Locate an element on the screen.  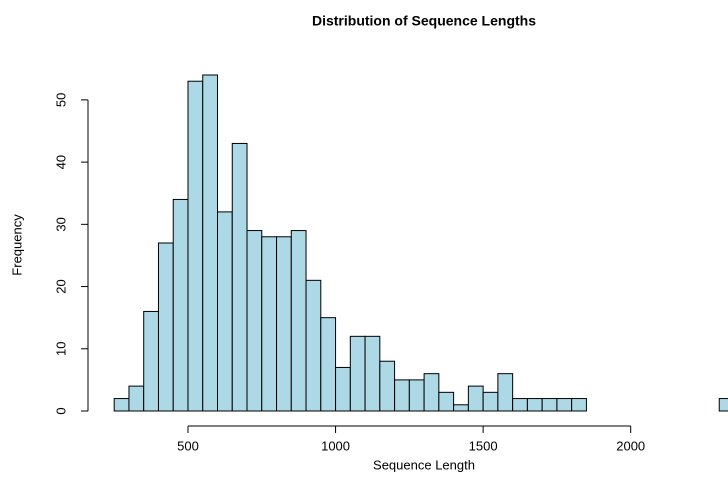
x-tick-label: 1000 is located at coordinates (335, 445).